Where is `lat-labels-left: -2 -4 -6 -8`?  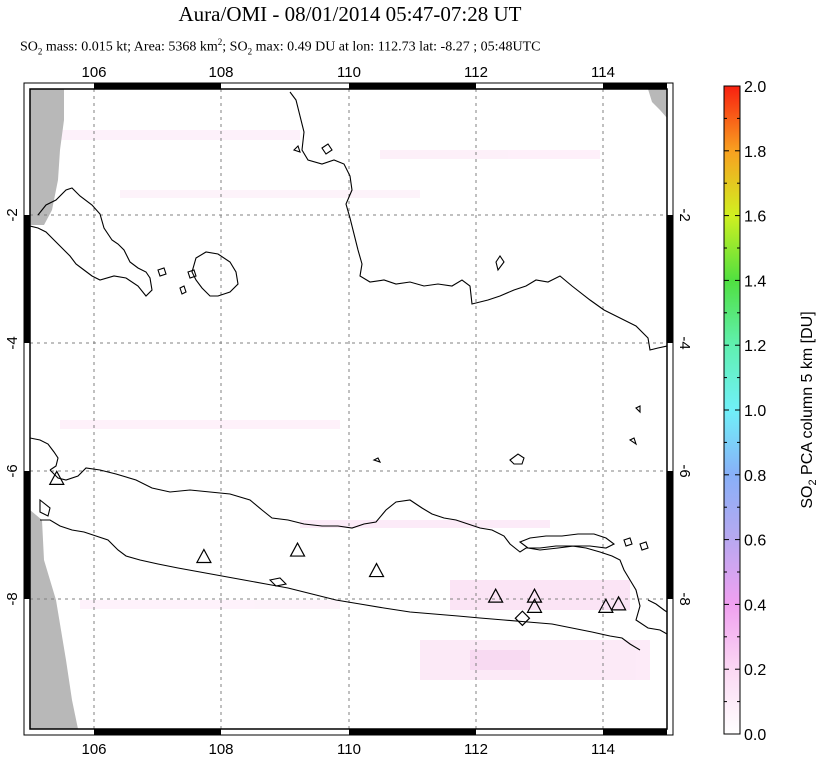
lat-labels-left: -2 -4 -6 -8 is located at coordinates (12, 406).